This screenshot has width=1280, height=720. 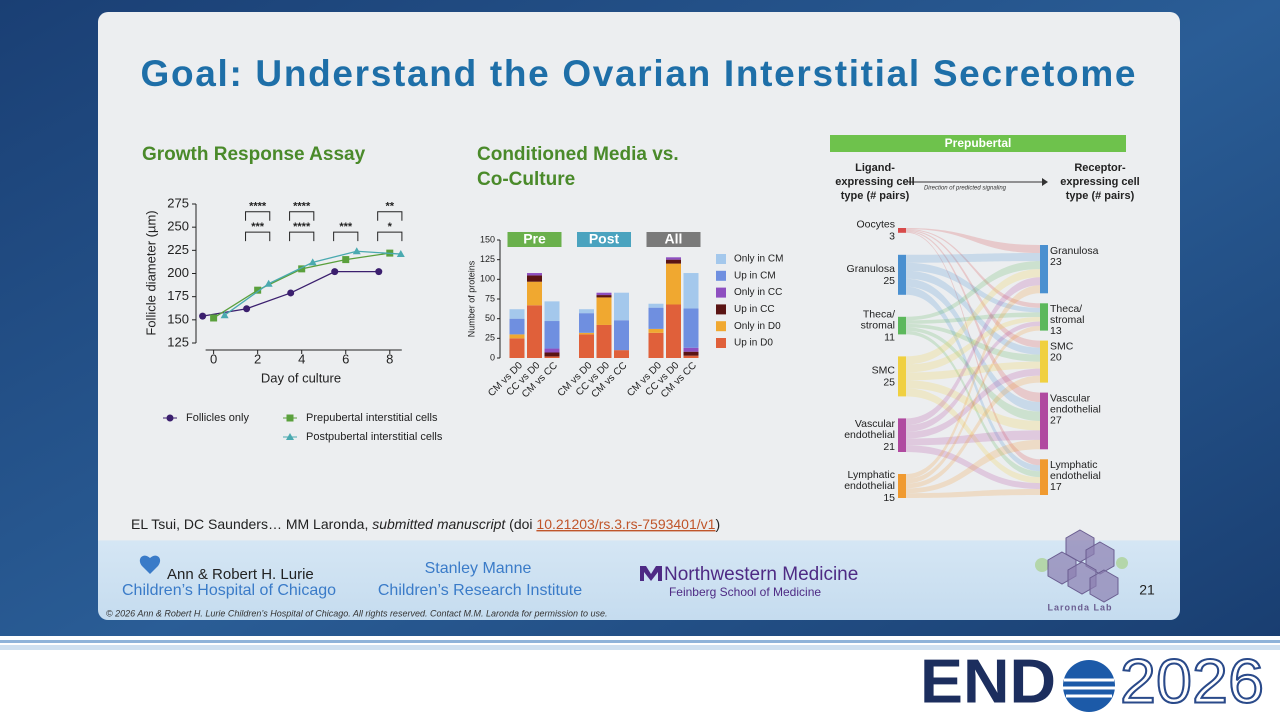 I want to click on x-tick-label: 0, so click(x=213, y=358).